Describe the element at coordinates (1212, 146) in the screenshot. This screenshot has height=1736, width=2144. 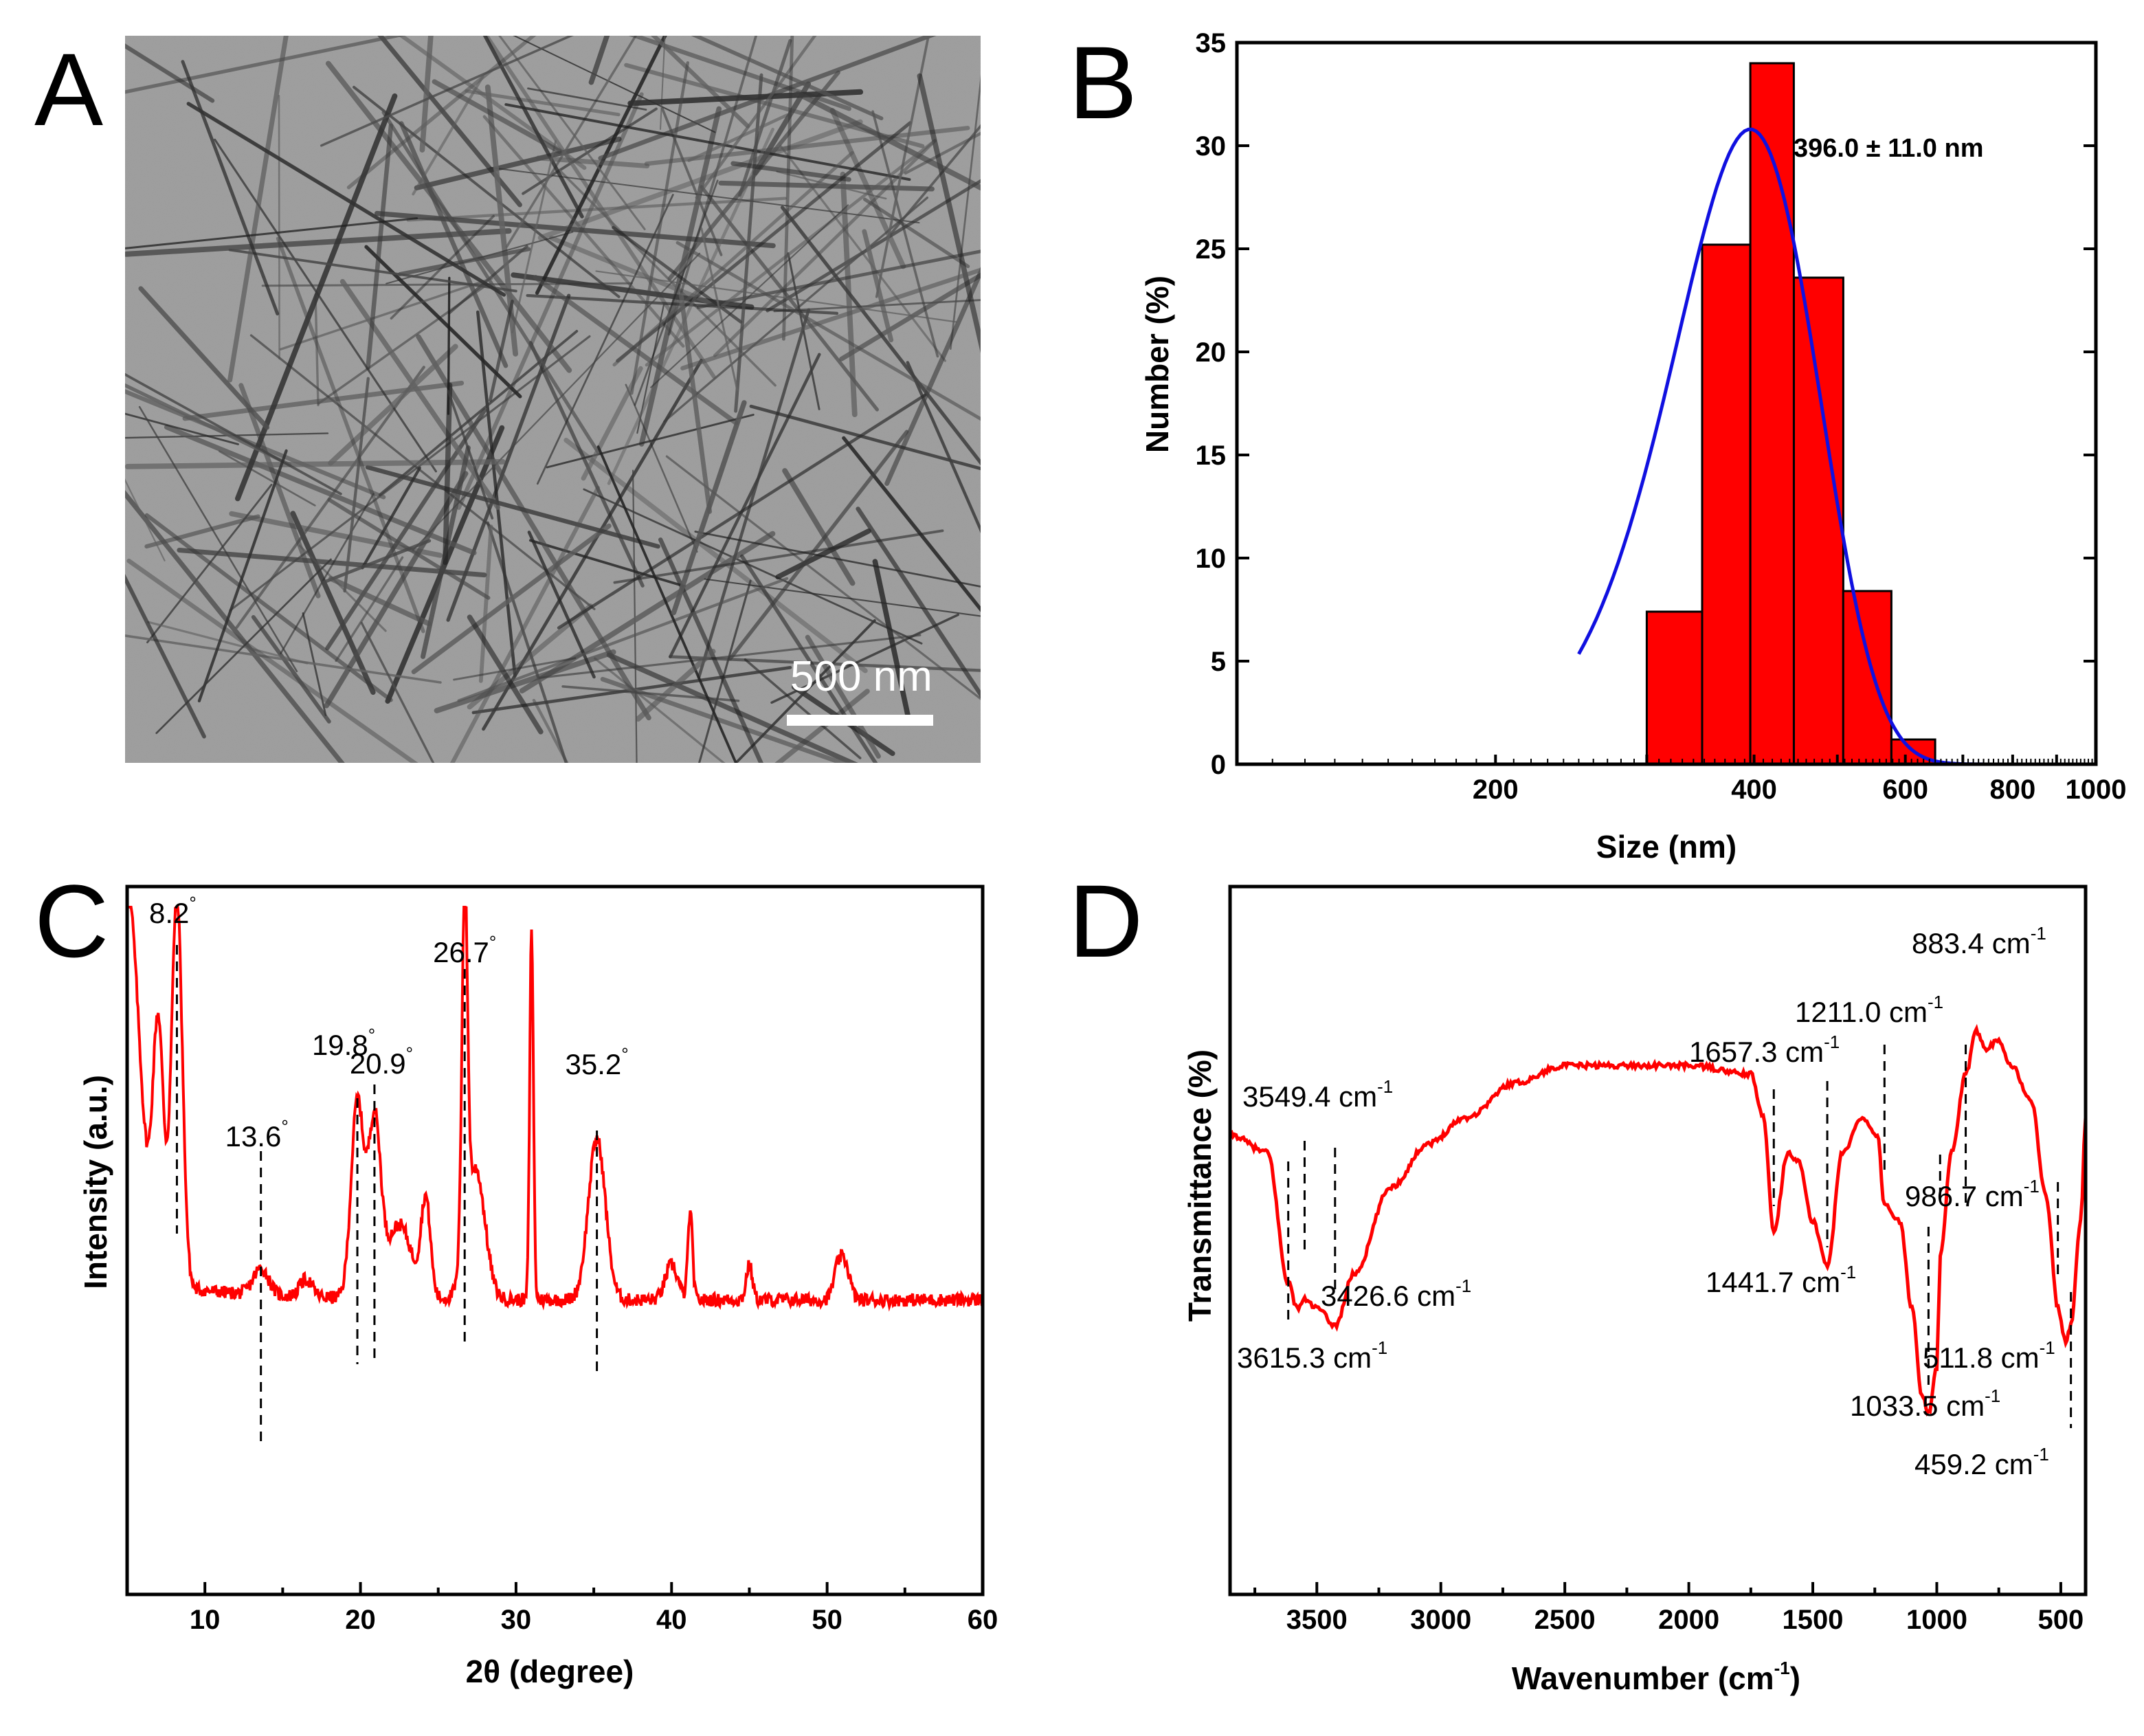
I see `y-tick-label: 30` at that location.